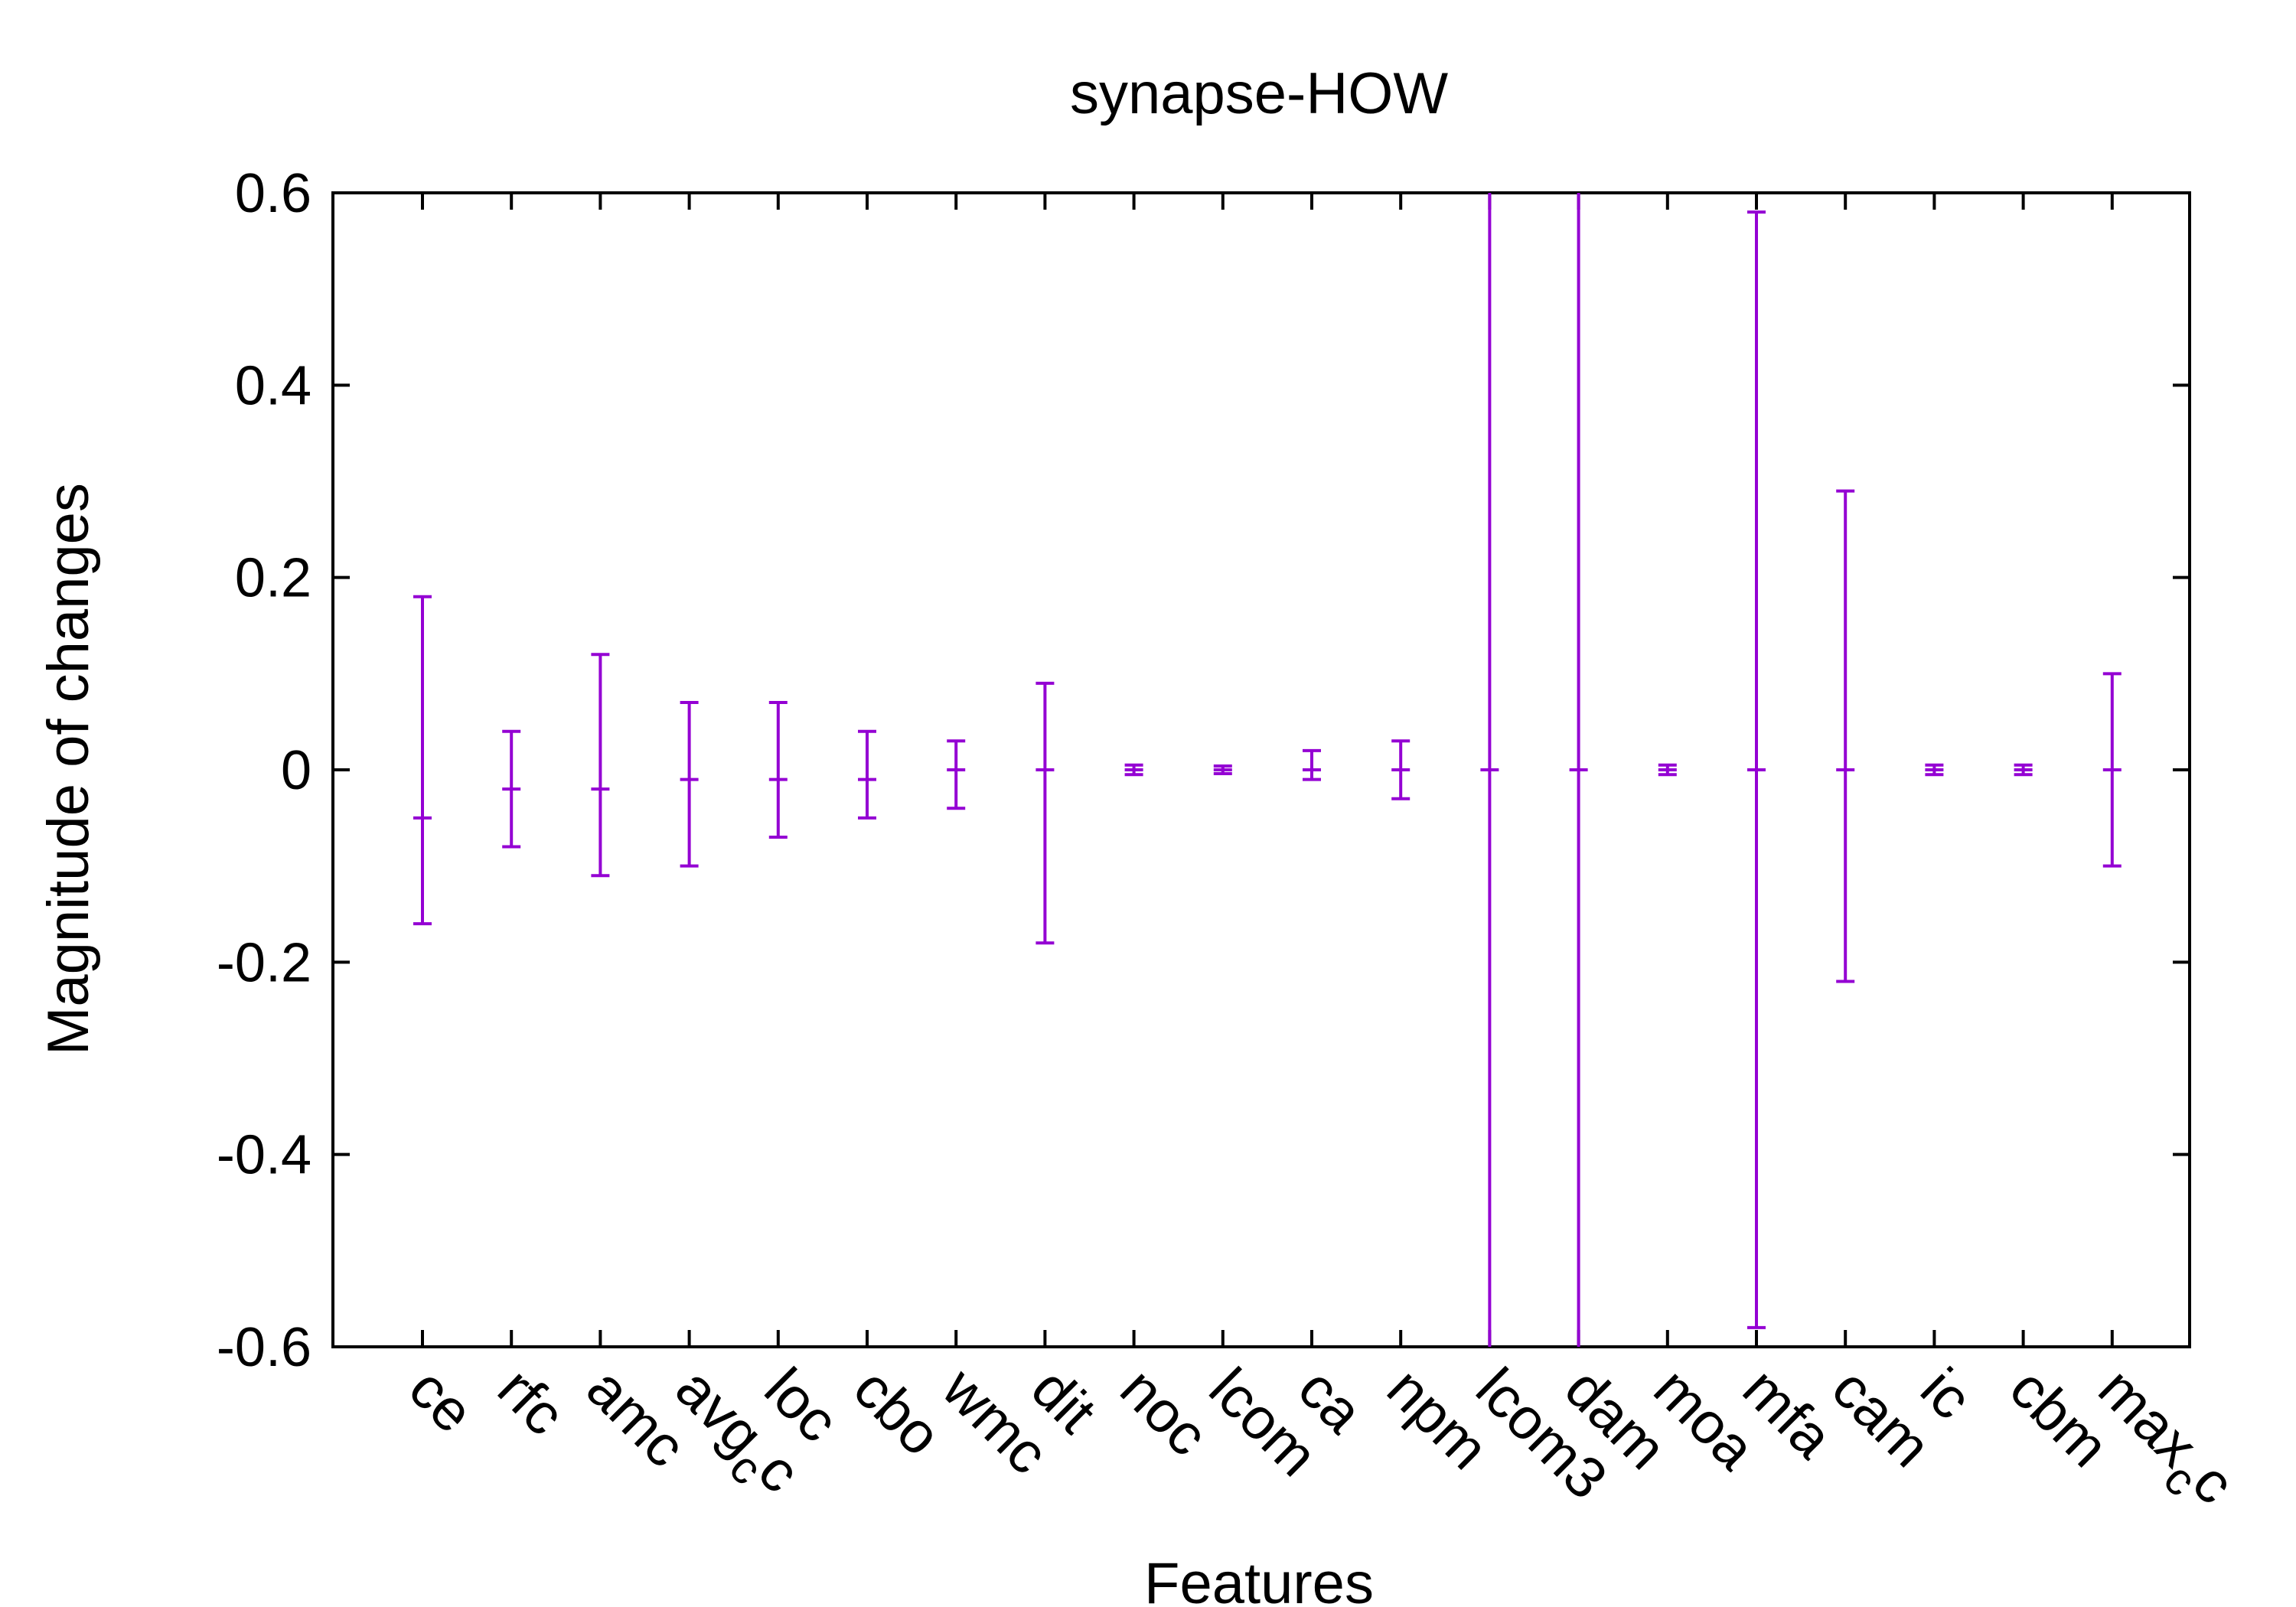 This screenshot has width=2296, height=1607. Describe the element at coordinates (264, 1155) in the screenshot. I see `y-tick-label: -0.4` at that location.